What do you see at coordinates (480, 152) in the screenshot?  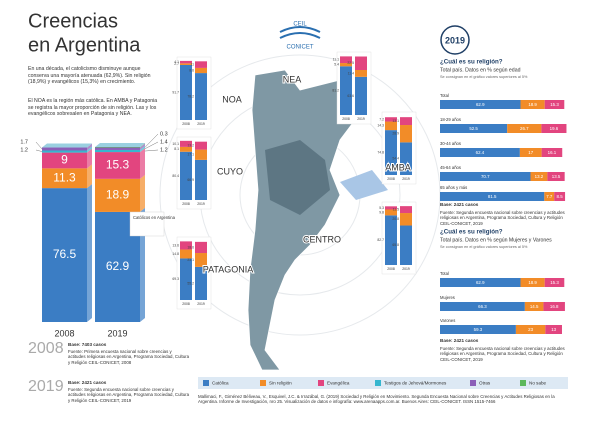 I see `value-label: 62.4` at bounding box center [480, 152].